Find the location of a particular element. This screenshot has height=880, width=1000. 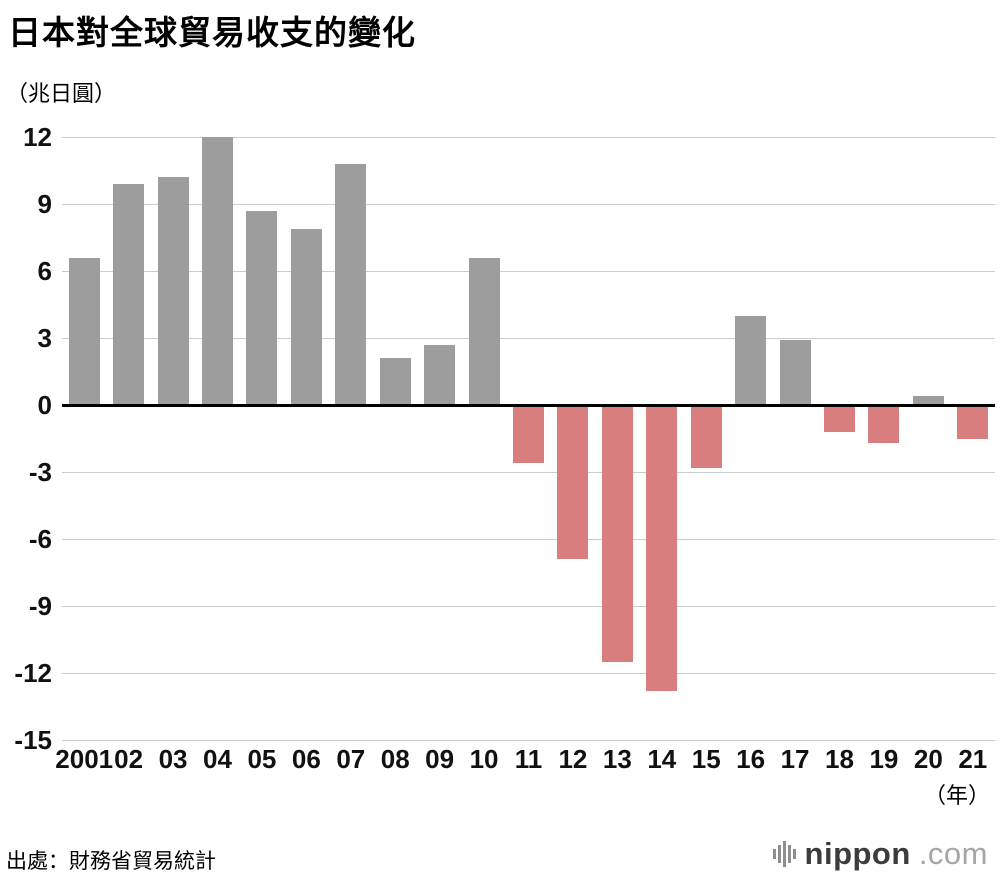

x-tick-label: 14 is located at coordinates (662, 759).